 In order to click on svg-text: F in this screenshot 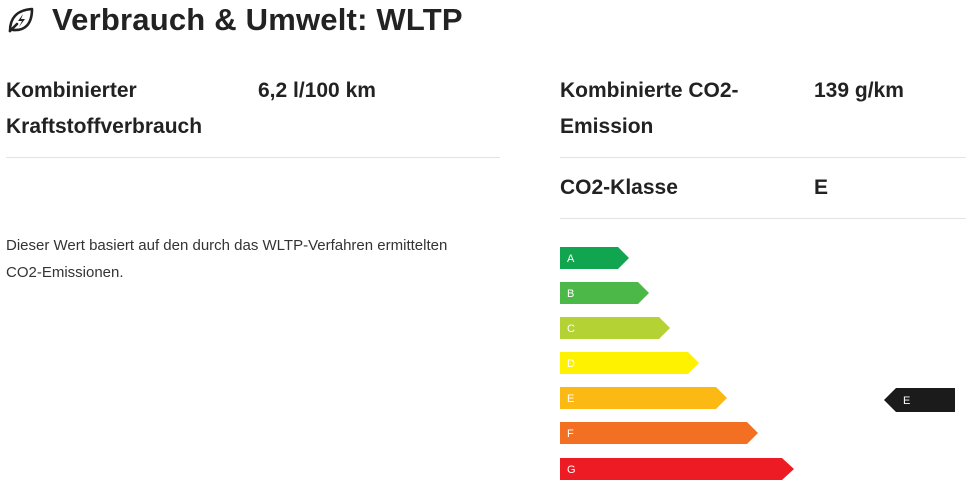, I will do `click(570, 434)`.